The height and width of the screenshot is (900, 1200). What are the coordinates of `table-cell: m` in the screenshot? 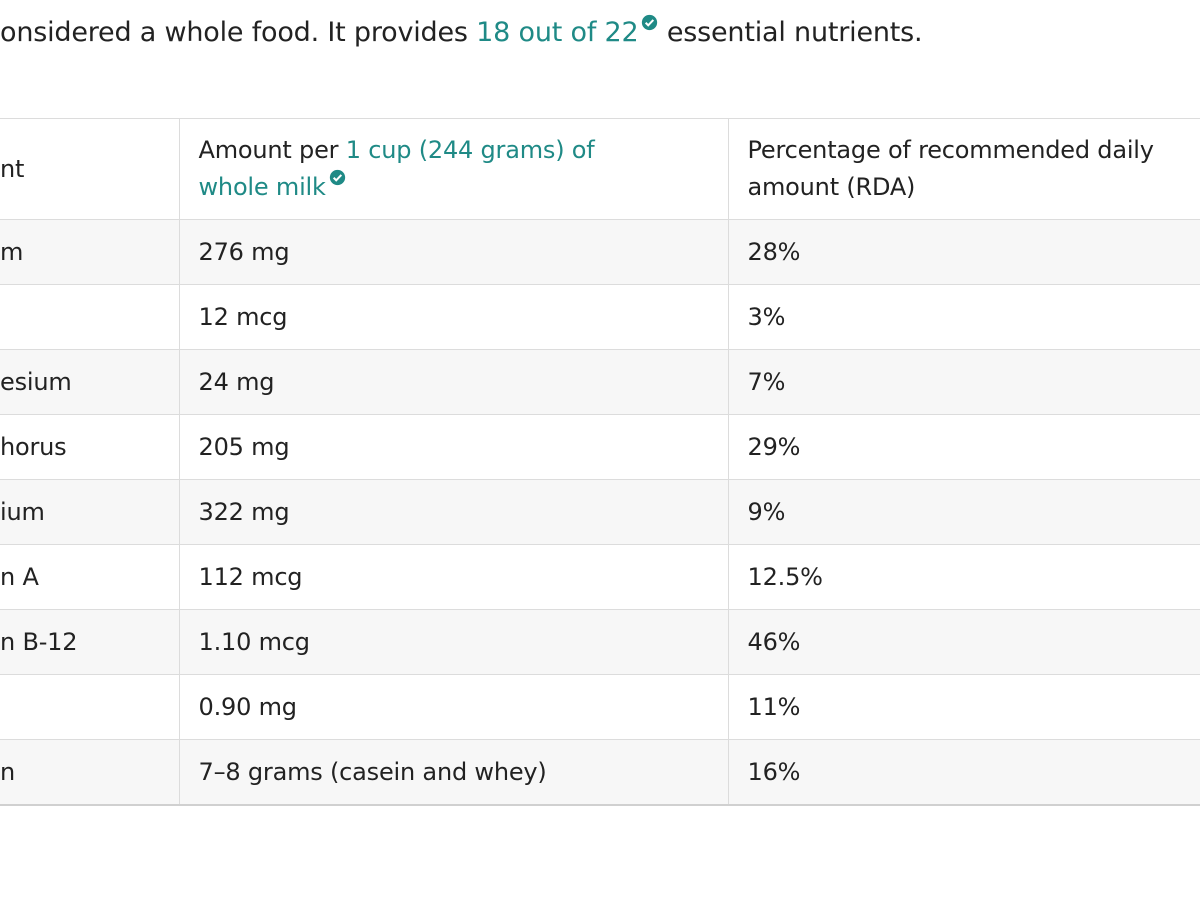 It's located at (90, 252).